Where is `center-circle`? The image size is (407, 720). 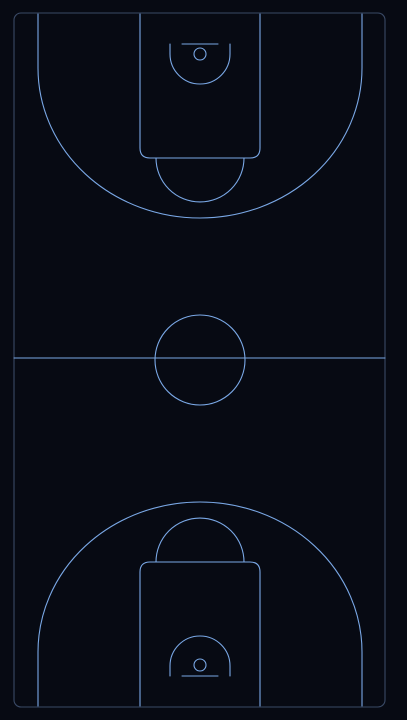
center-circle is located at coordinates (200, 360).